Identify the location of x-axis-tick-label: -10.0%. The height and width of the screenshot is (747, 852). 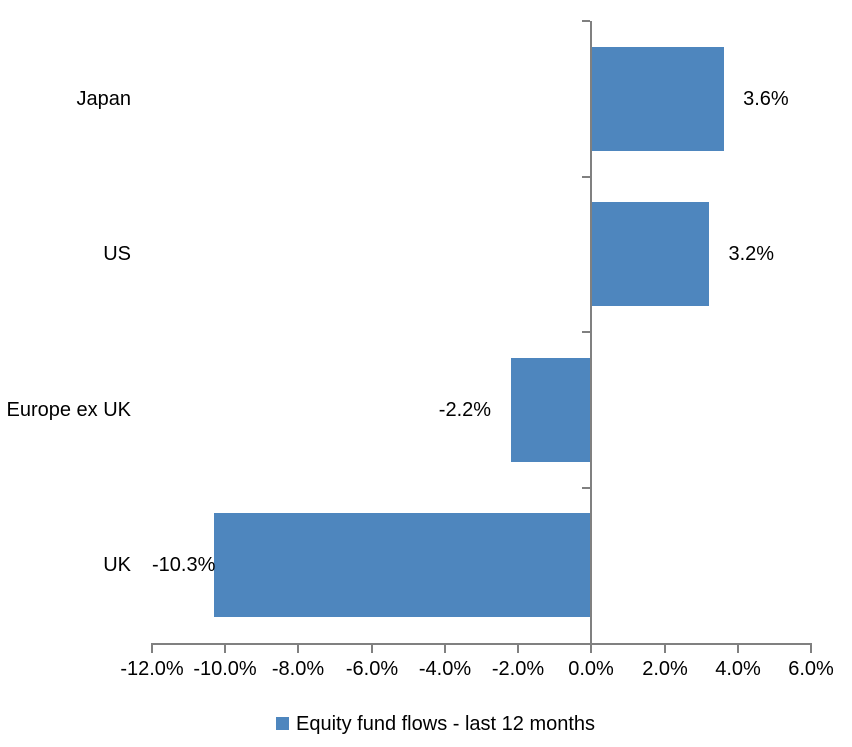
(225, 669).